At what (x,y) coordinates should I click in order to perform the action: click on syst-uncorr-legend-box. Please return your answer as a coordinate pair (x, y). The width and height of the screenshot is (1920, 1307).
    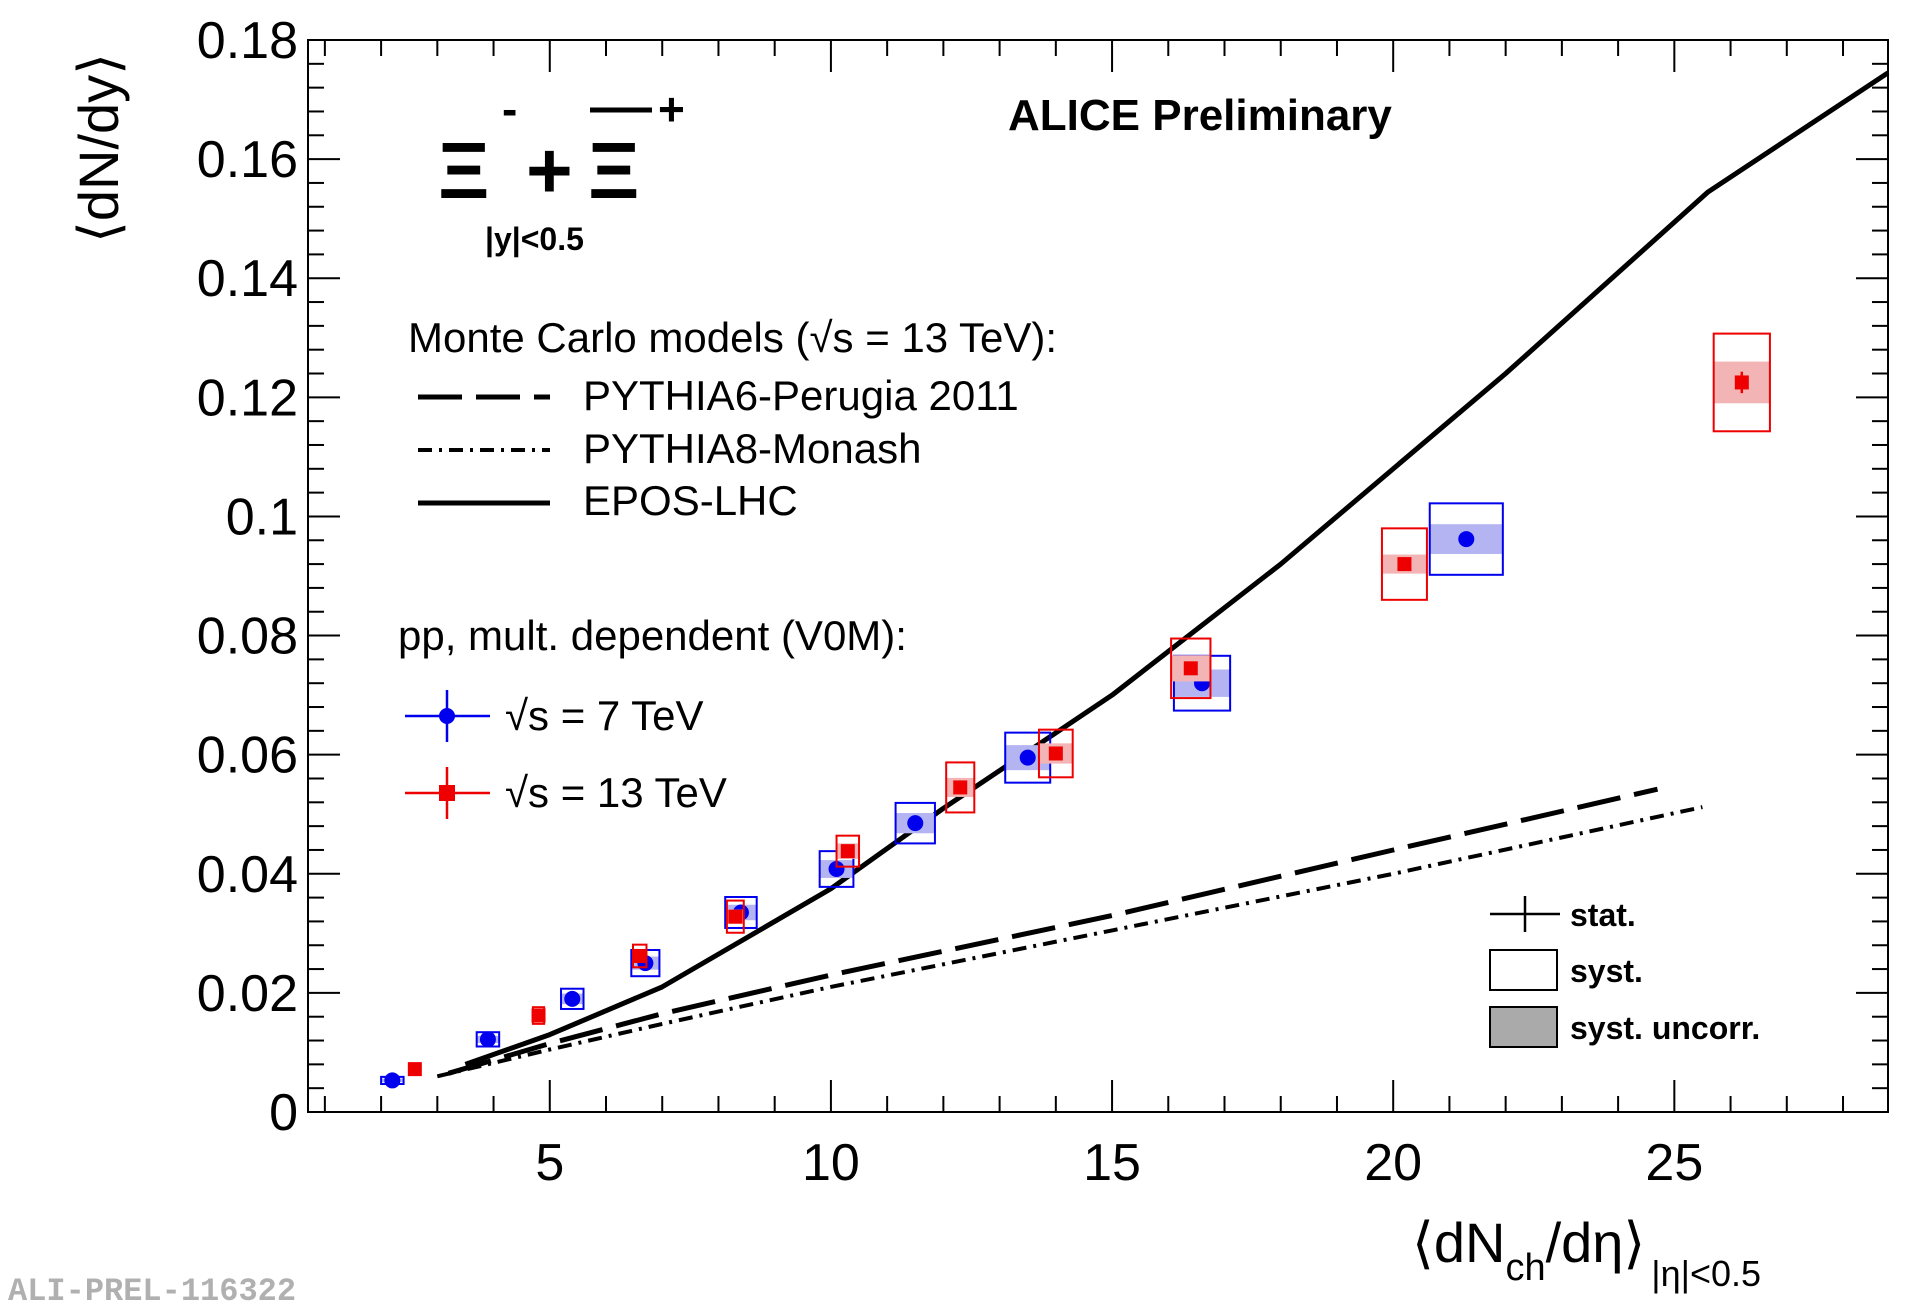
    Looking at the image, I should click on (1523, 1027).